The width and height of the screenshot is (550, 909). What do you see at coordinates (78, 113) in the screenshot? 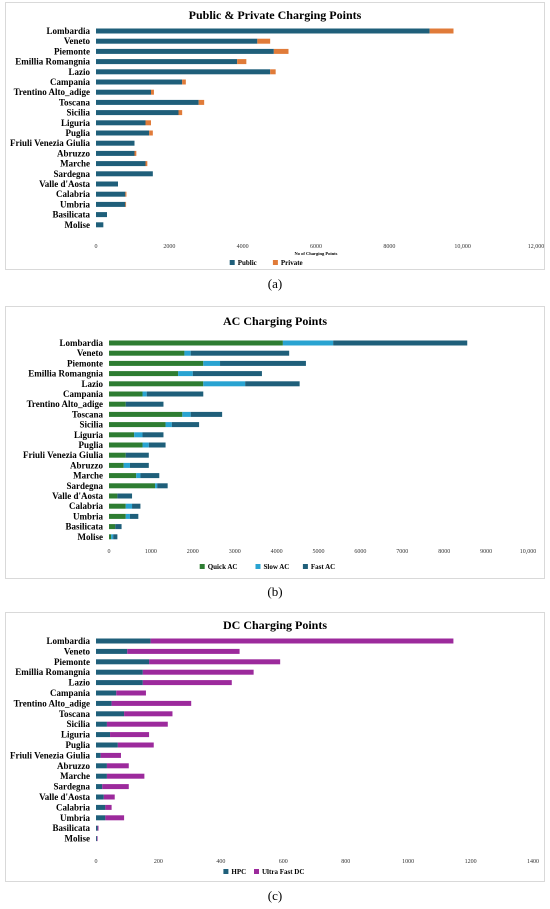
I see `category-label: Sicilia` at bounding box center [78, 113].